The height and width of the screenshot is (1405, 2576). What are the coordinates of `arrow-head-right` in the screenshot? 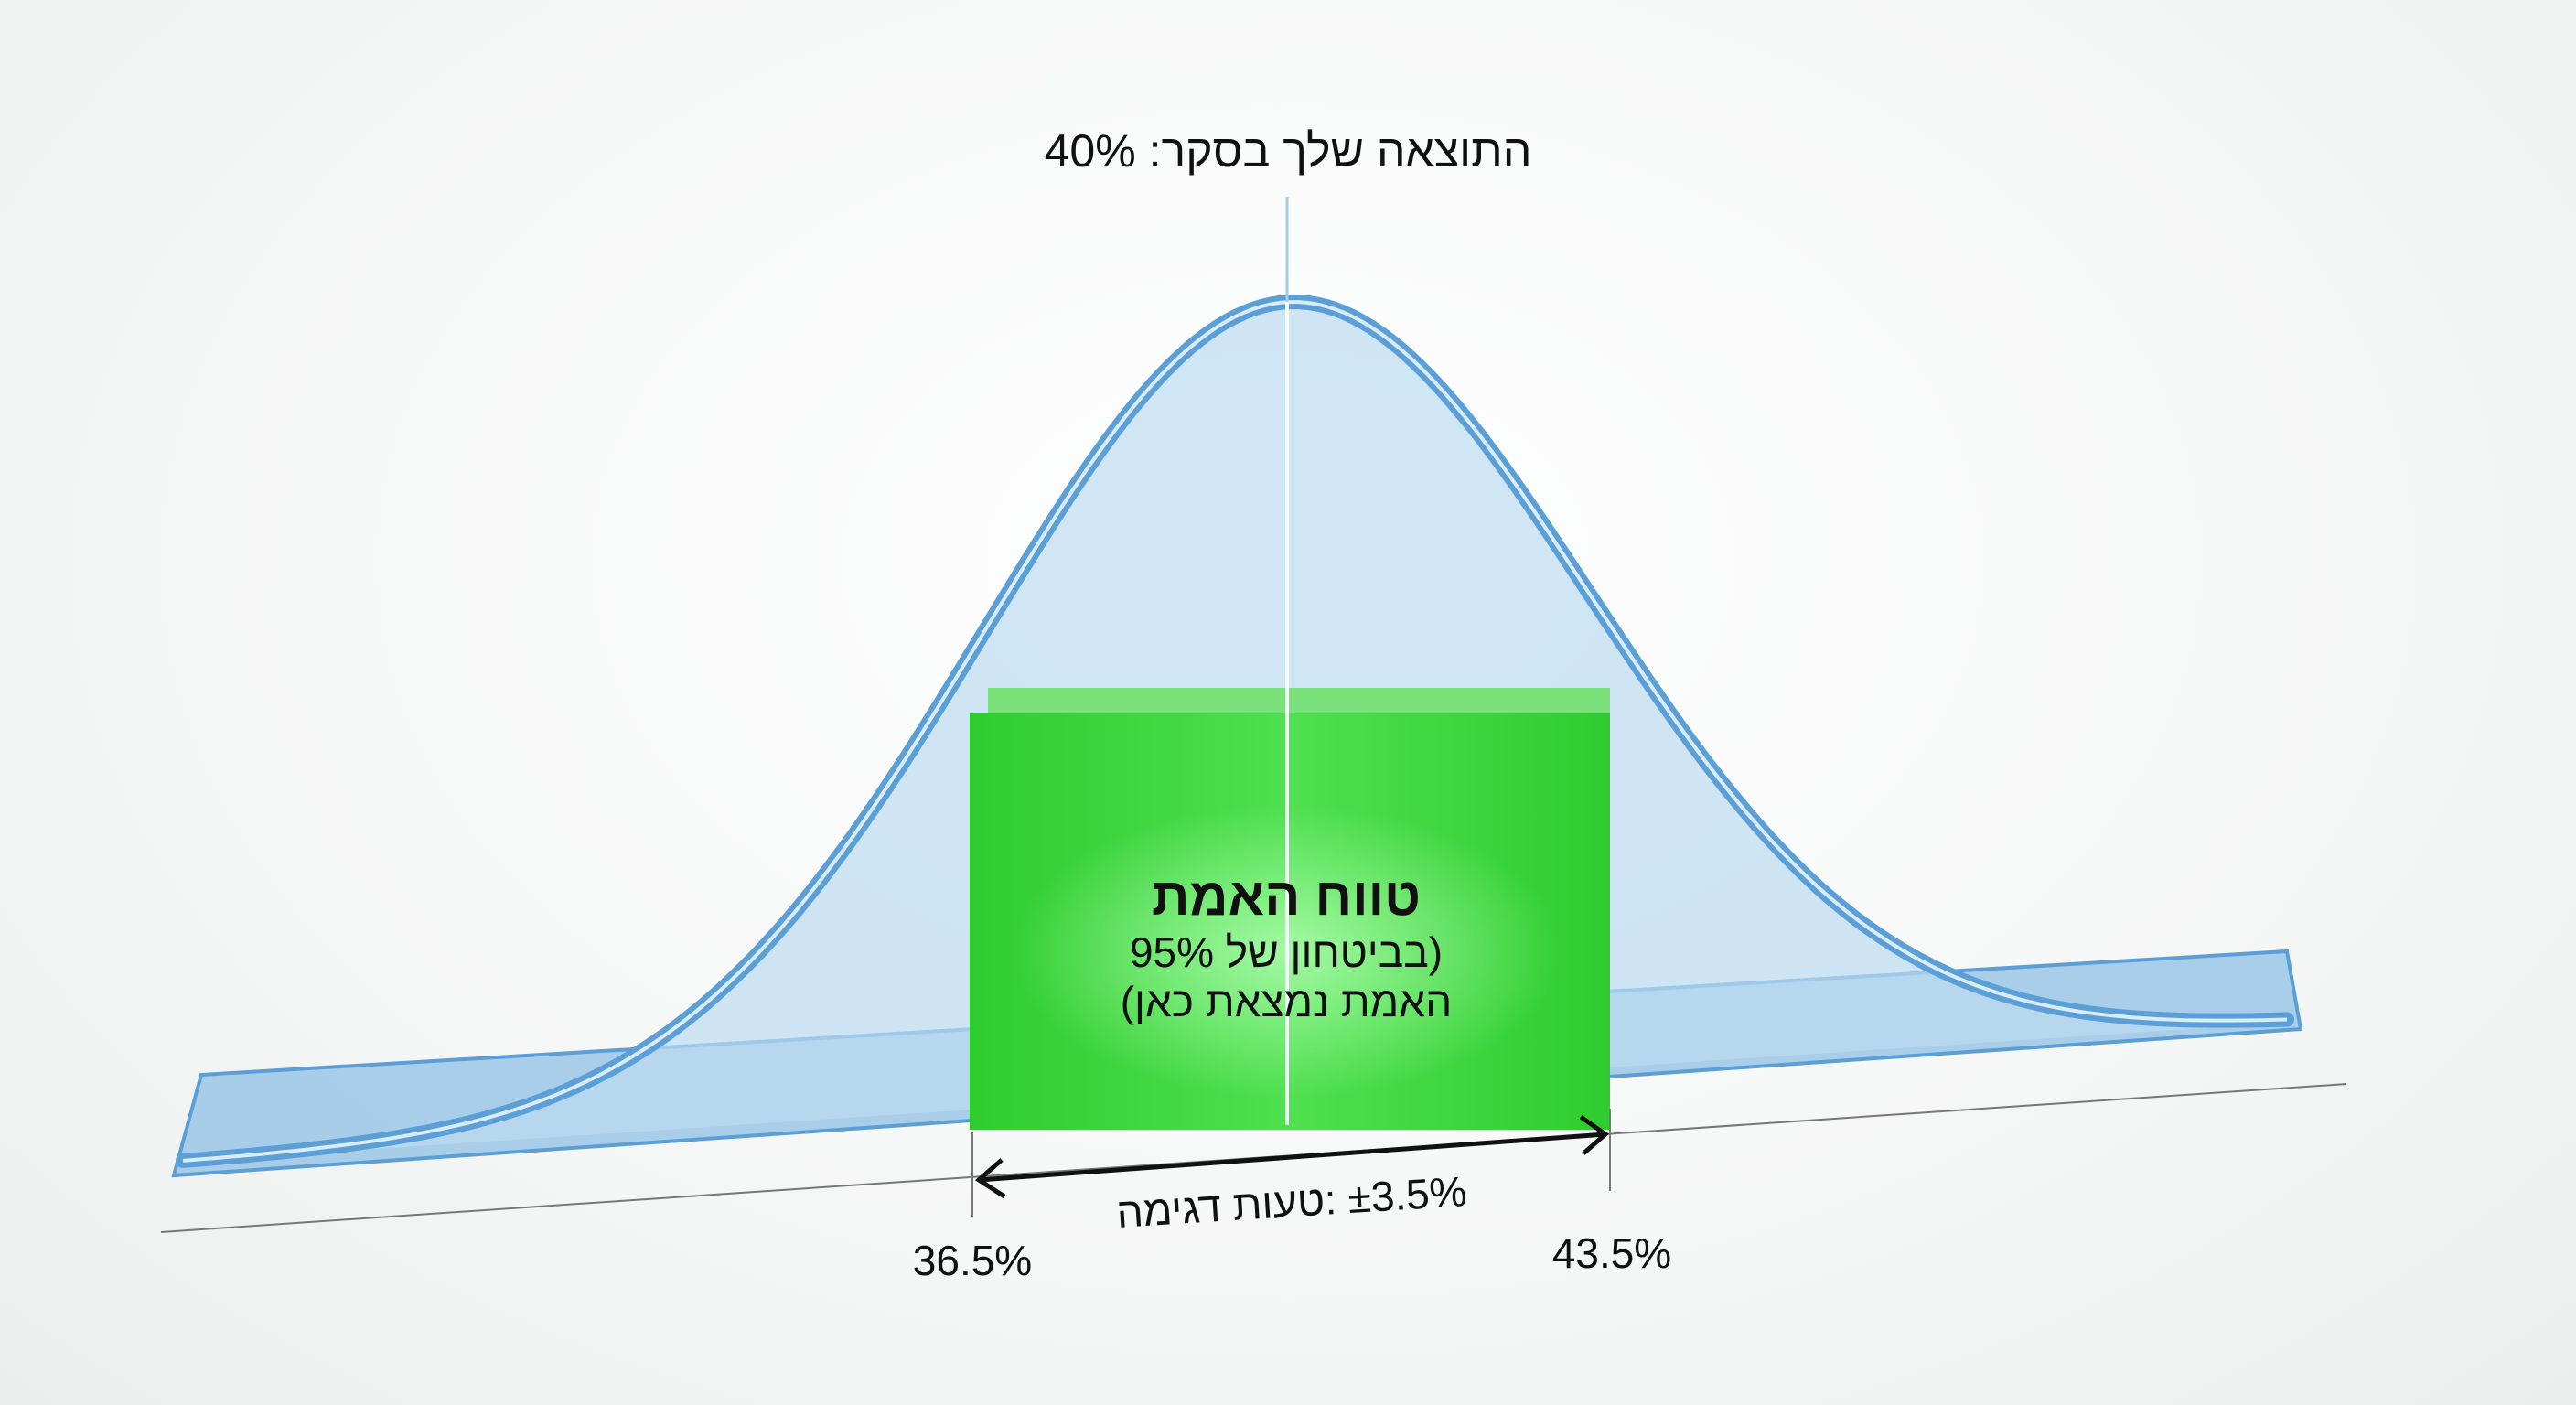 It's located at (1595, 1134).